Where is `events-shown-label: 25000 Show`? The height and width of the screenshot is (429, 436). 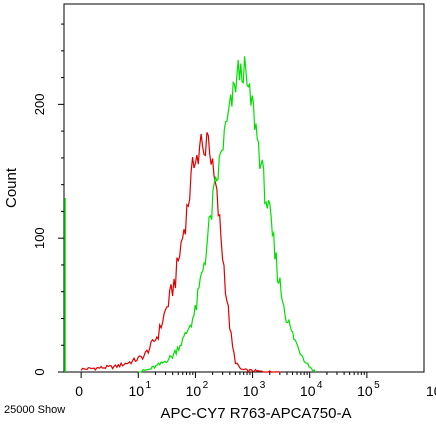
events-shown-label: 25000 Show is located at coordinates (35, 410).